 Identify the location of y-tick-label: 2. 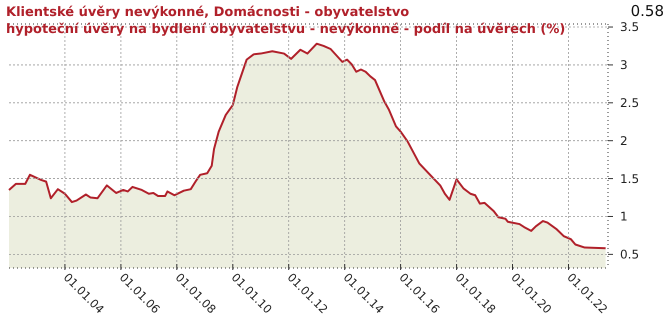
(624, 141).